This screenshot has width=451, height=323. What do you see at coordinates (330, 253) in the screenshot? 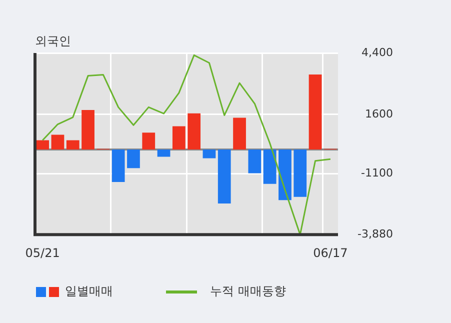
I see `x-tick-label: 06/17` at bounding box center [330, 253].